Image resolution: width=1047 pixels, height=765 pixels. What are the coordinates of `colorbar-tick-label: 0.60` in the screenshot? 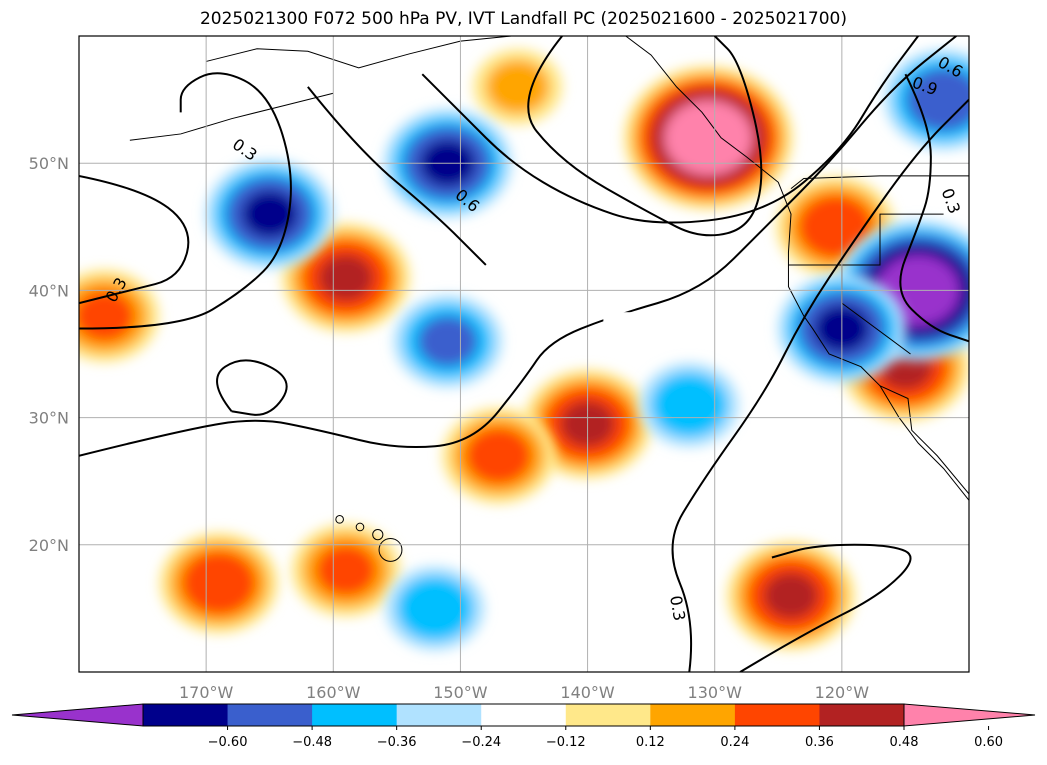 It's located at (988, 742).